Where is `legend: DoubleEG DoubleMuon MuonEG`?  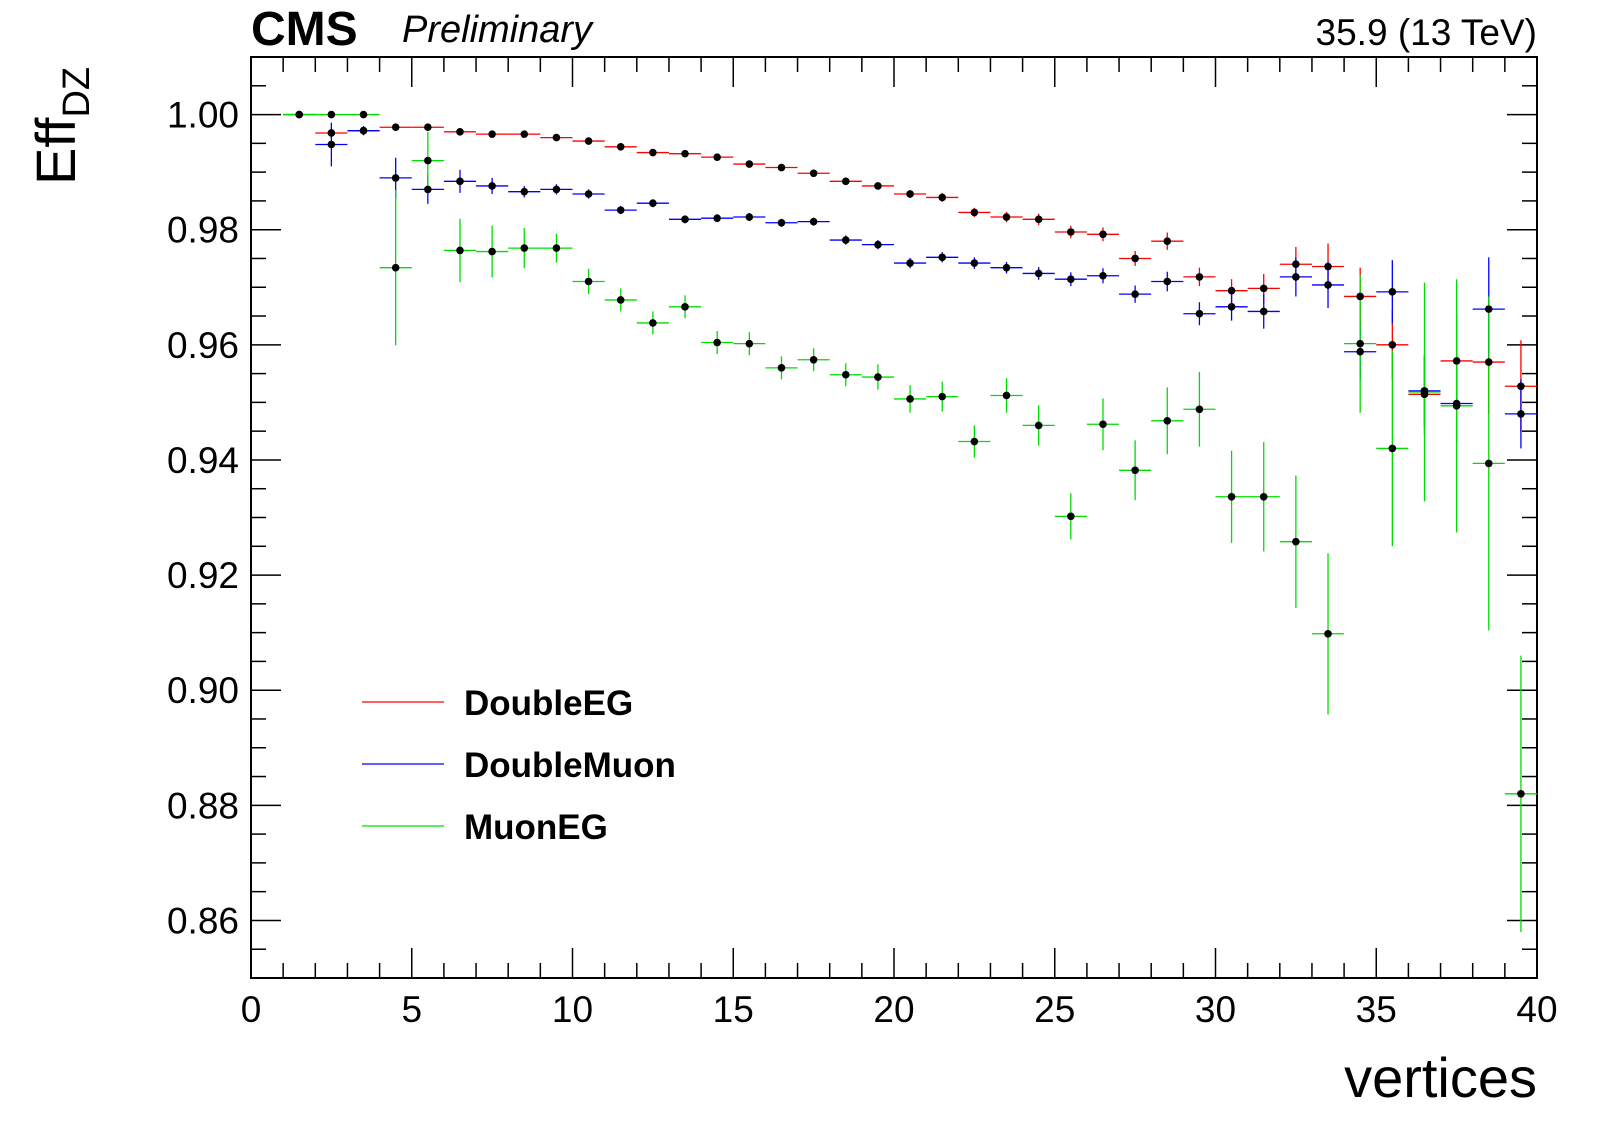
legend: DoubleEG DoubleMuon MuonEG is located at coordinates (519, 765).